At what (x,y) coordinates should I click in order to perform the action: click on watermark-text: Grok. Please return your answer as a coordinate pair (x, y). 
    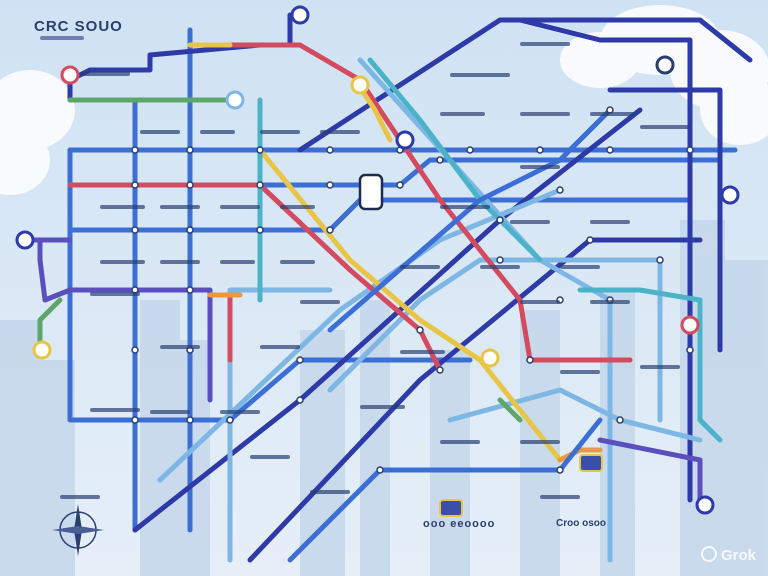
    Looking at the image, I should click on (738, 555).